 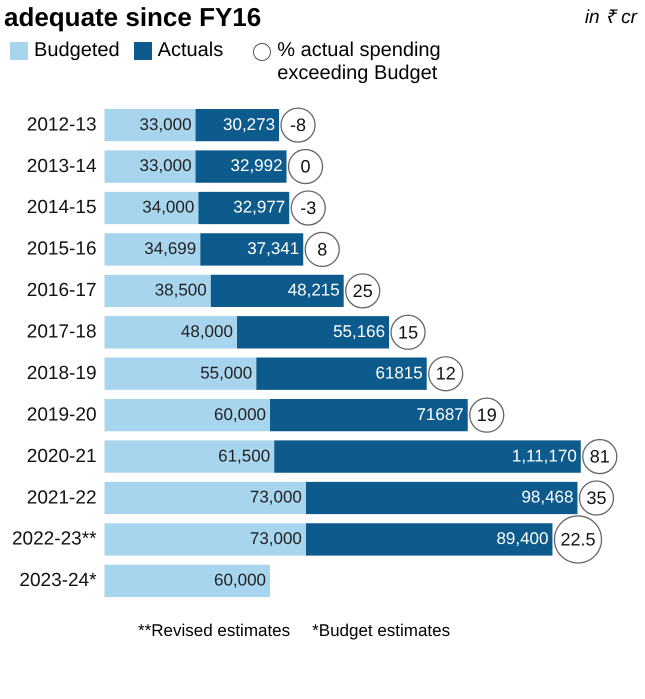 I want to click on y-tick-label: 2013-14, so click(x=61, y=166).